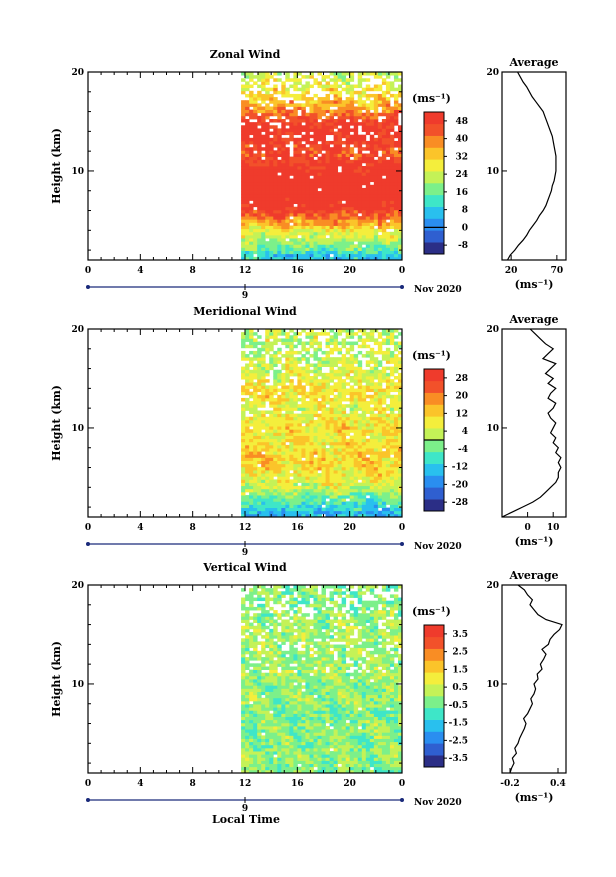  What do you see at coordinates (402, 528) in the screenshot?
I see `x-tick-label: 0` at bounding box center [402, 528].